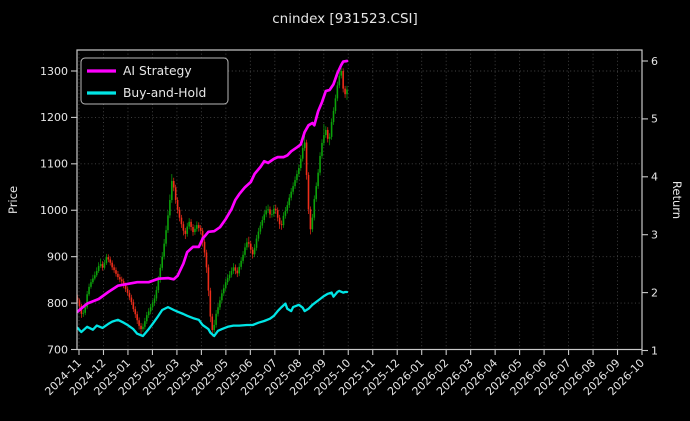  Describe the element at coordinates (57, 349) in the screenshot. I see `svg-text: 700` at that location.